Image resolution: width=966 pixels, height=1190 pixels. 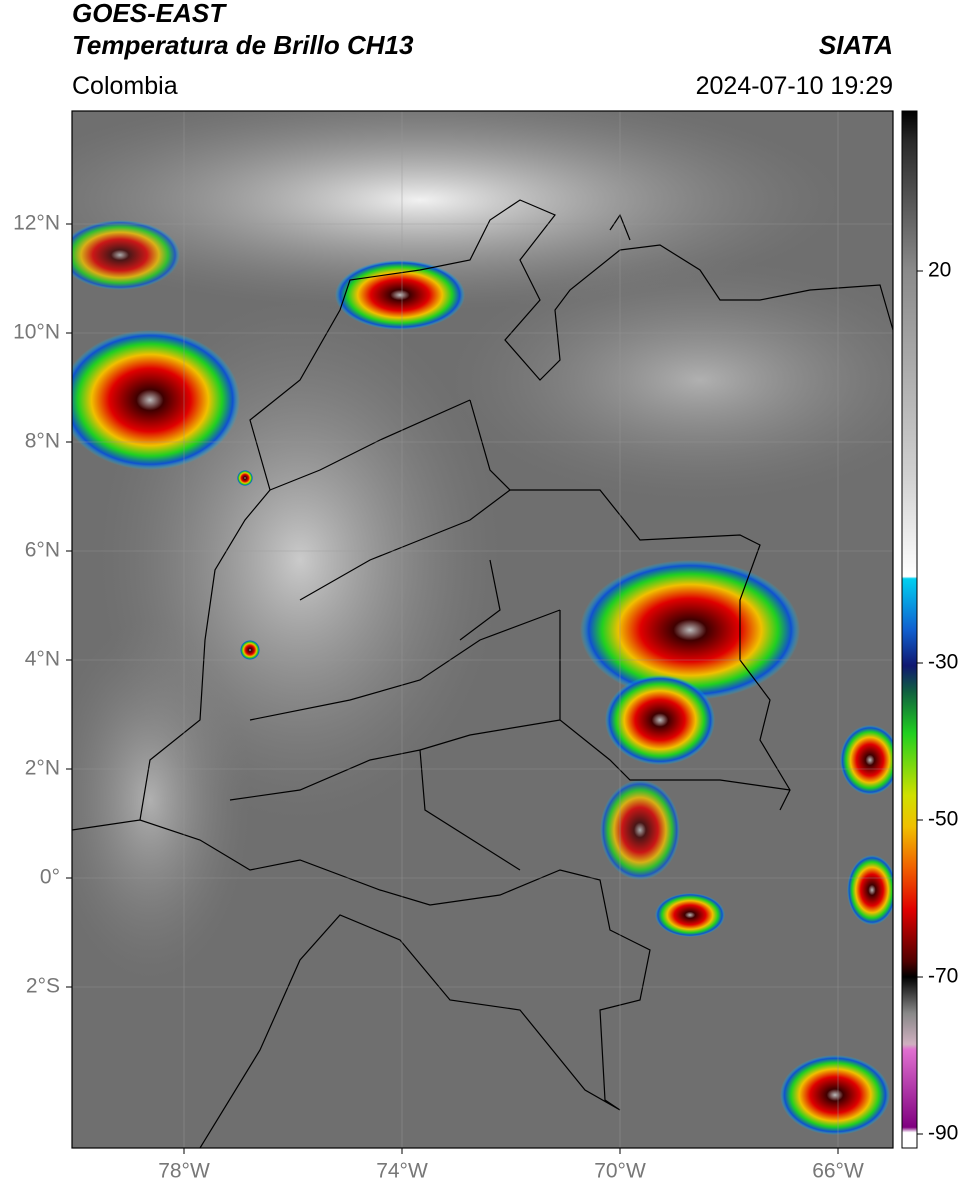 What do you see at coordinates (939, 270) in the screenshot?
I see `colorbar-label: 20` at bounding box center [939, 270].